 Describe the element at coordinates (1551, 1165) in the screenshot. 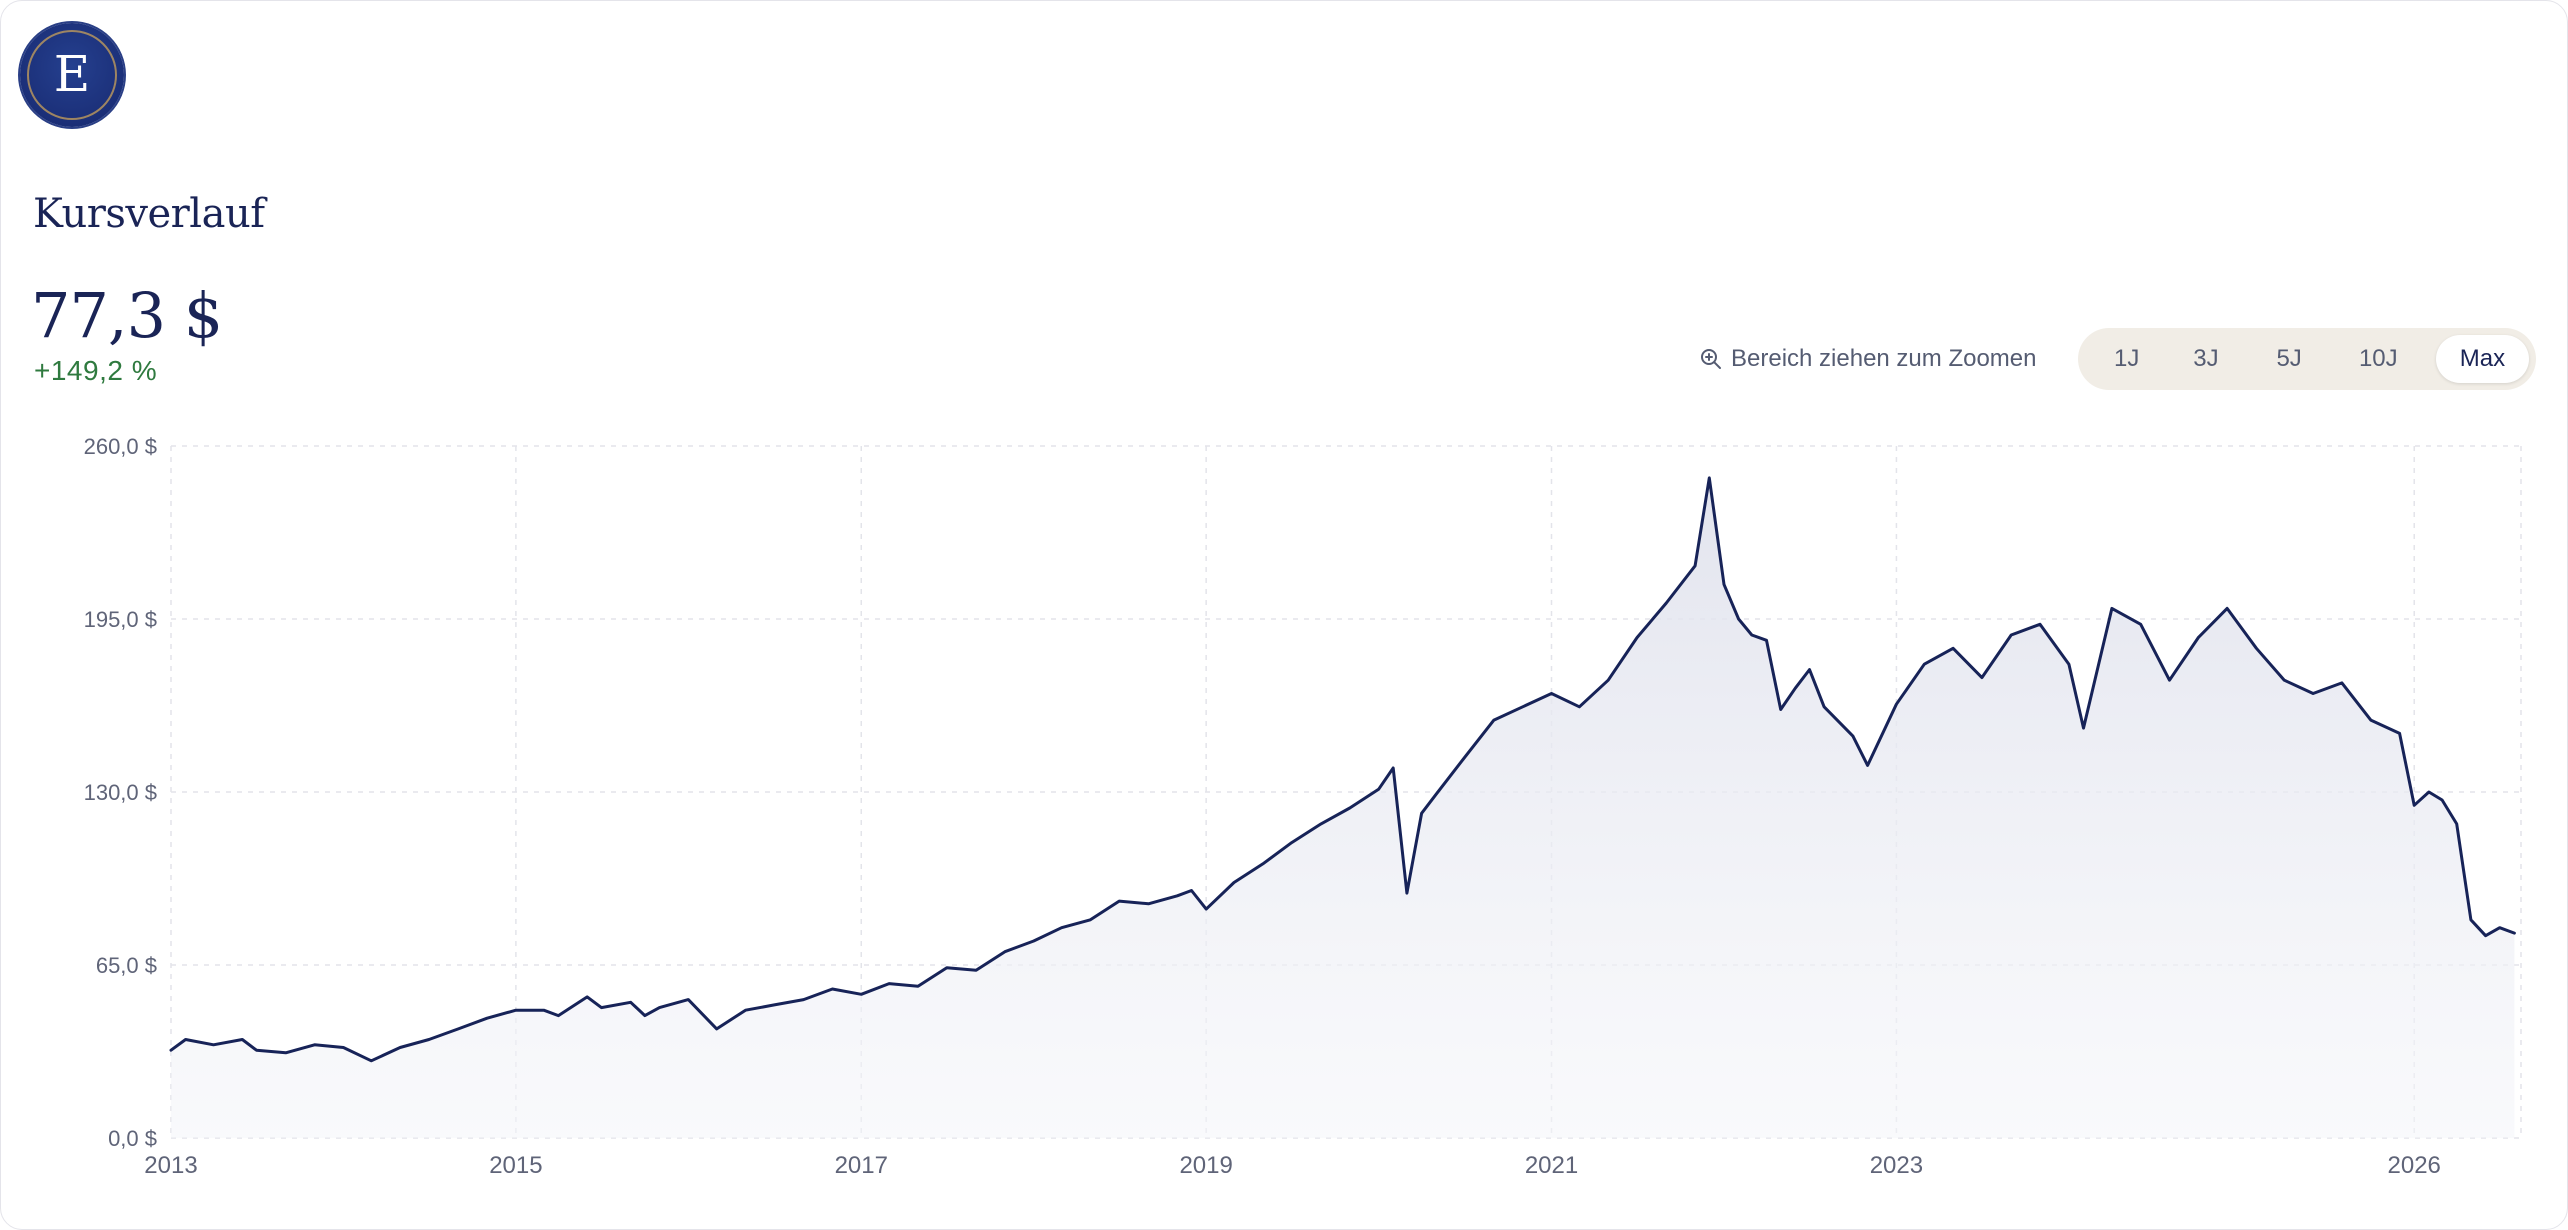

I see `x-tick-label: 2021` at that location.